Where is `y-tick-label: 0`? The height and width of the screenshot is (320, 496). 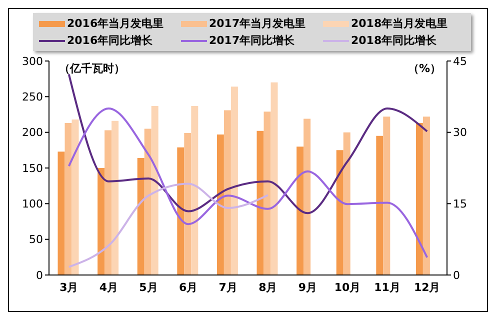
y-tick-label: 0 is located at coordinates (39, 275).